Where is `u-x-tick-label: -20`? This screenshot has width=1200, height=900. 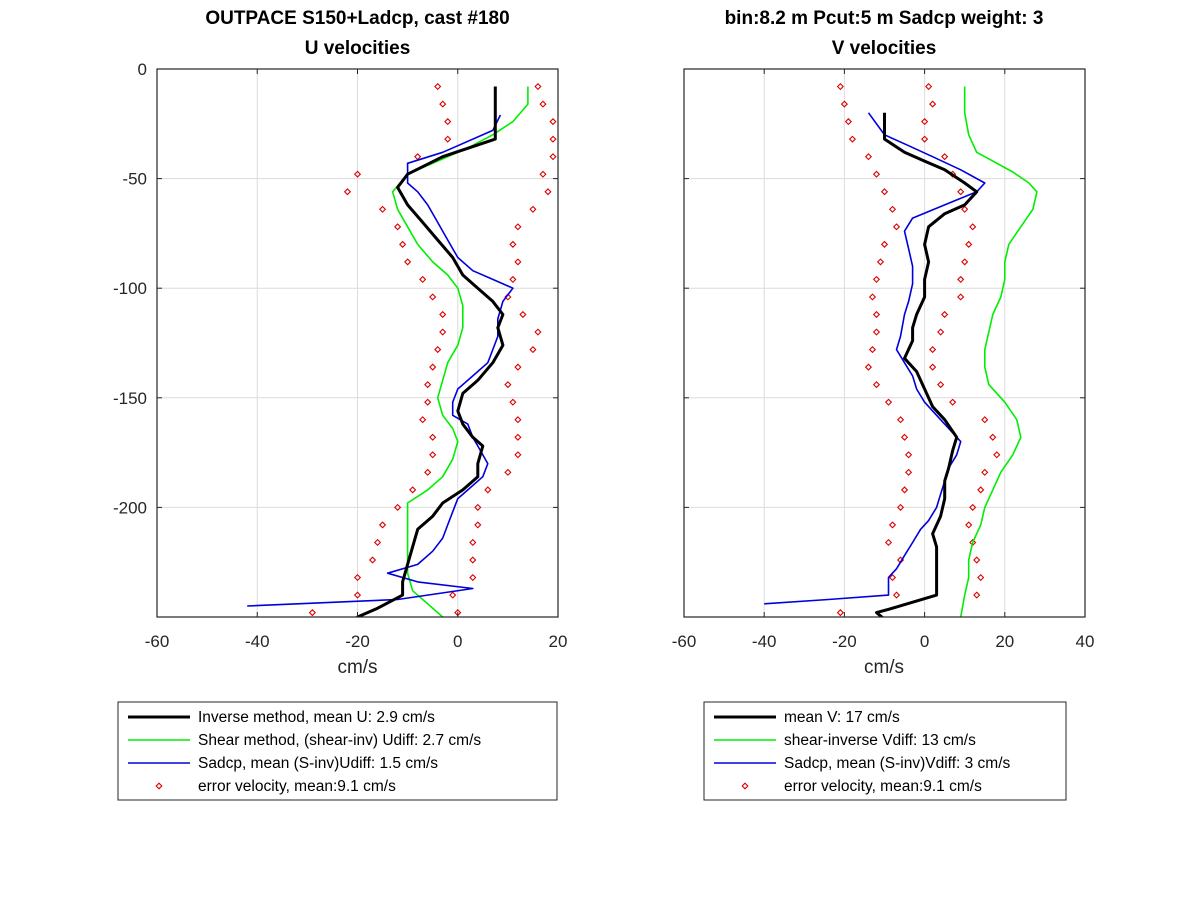
u-x-tick-label: -20 is located at coordinates (357, 641).